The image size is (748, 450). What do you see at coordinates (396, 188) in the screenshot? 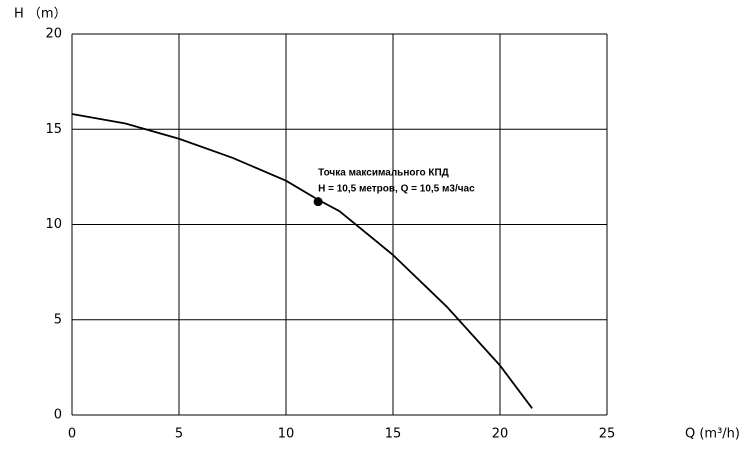
I see `annotation: H = 10,5 метров, Q = 10,5 м3/час` at bounding box center [396, 188].